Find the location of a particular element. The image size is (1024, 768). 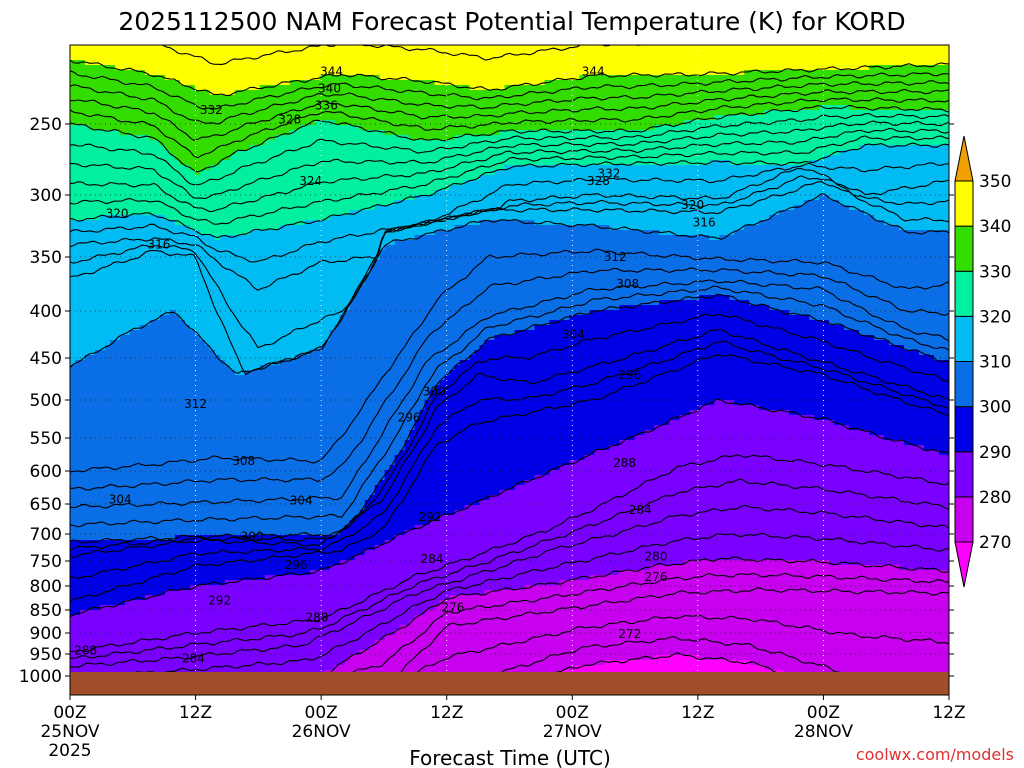

contour-line is located at coordinates (509, 212).